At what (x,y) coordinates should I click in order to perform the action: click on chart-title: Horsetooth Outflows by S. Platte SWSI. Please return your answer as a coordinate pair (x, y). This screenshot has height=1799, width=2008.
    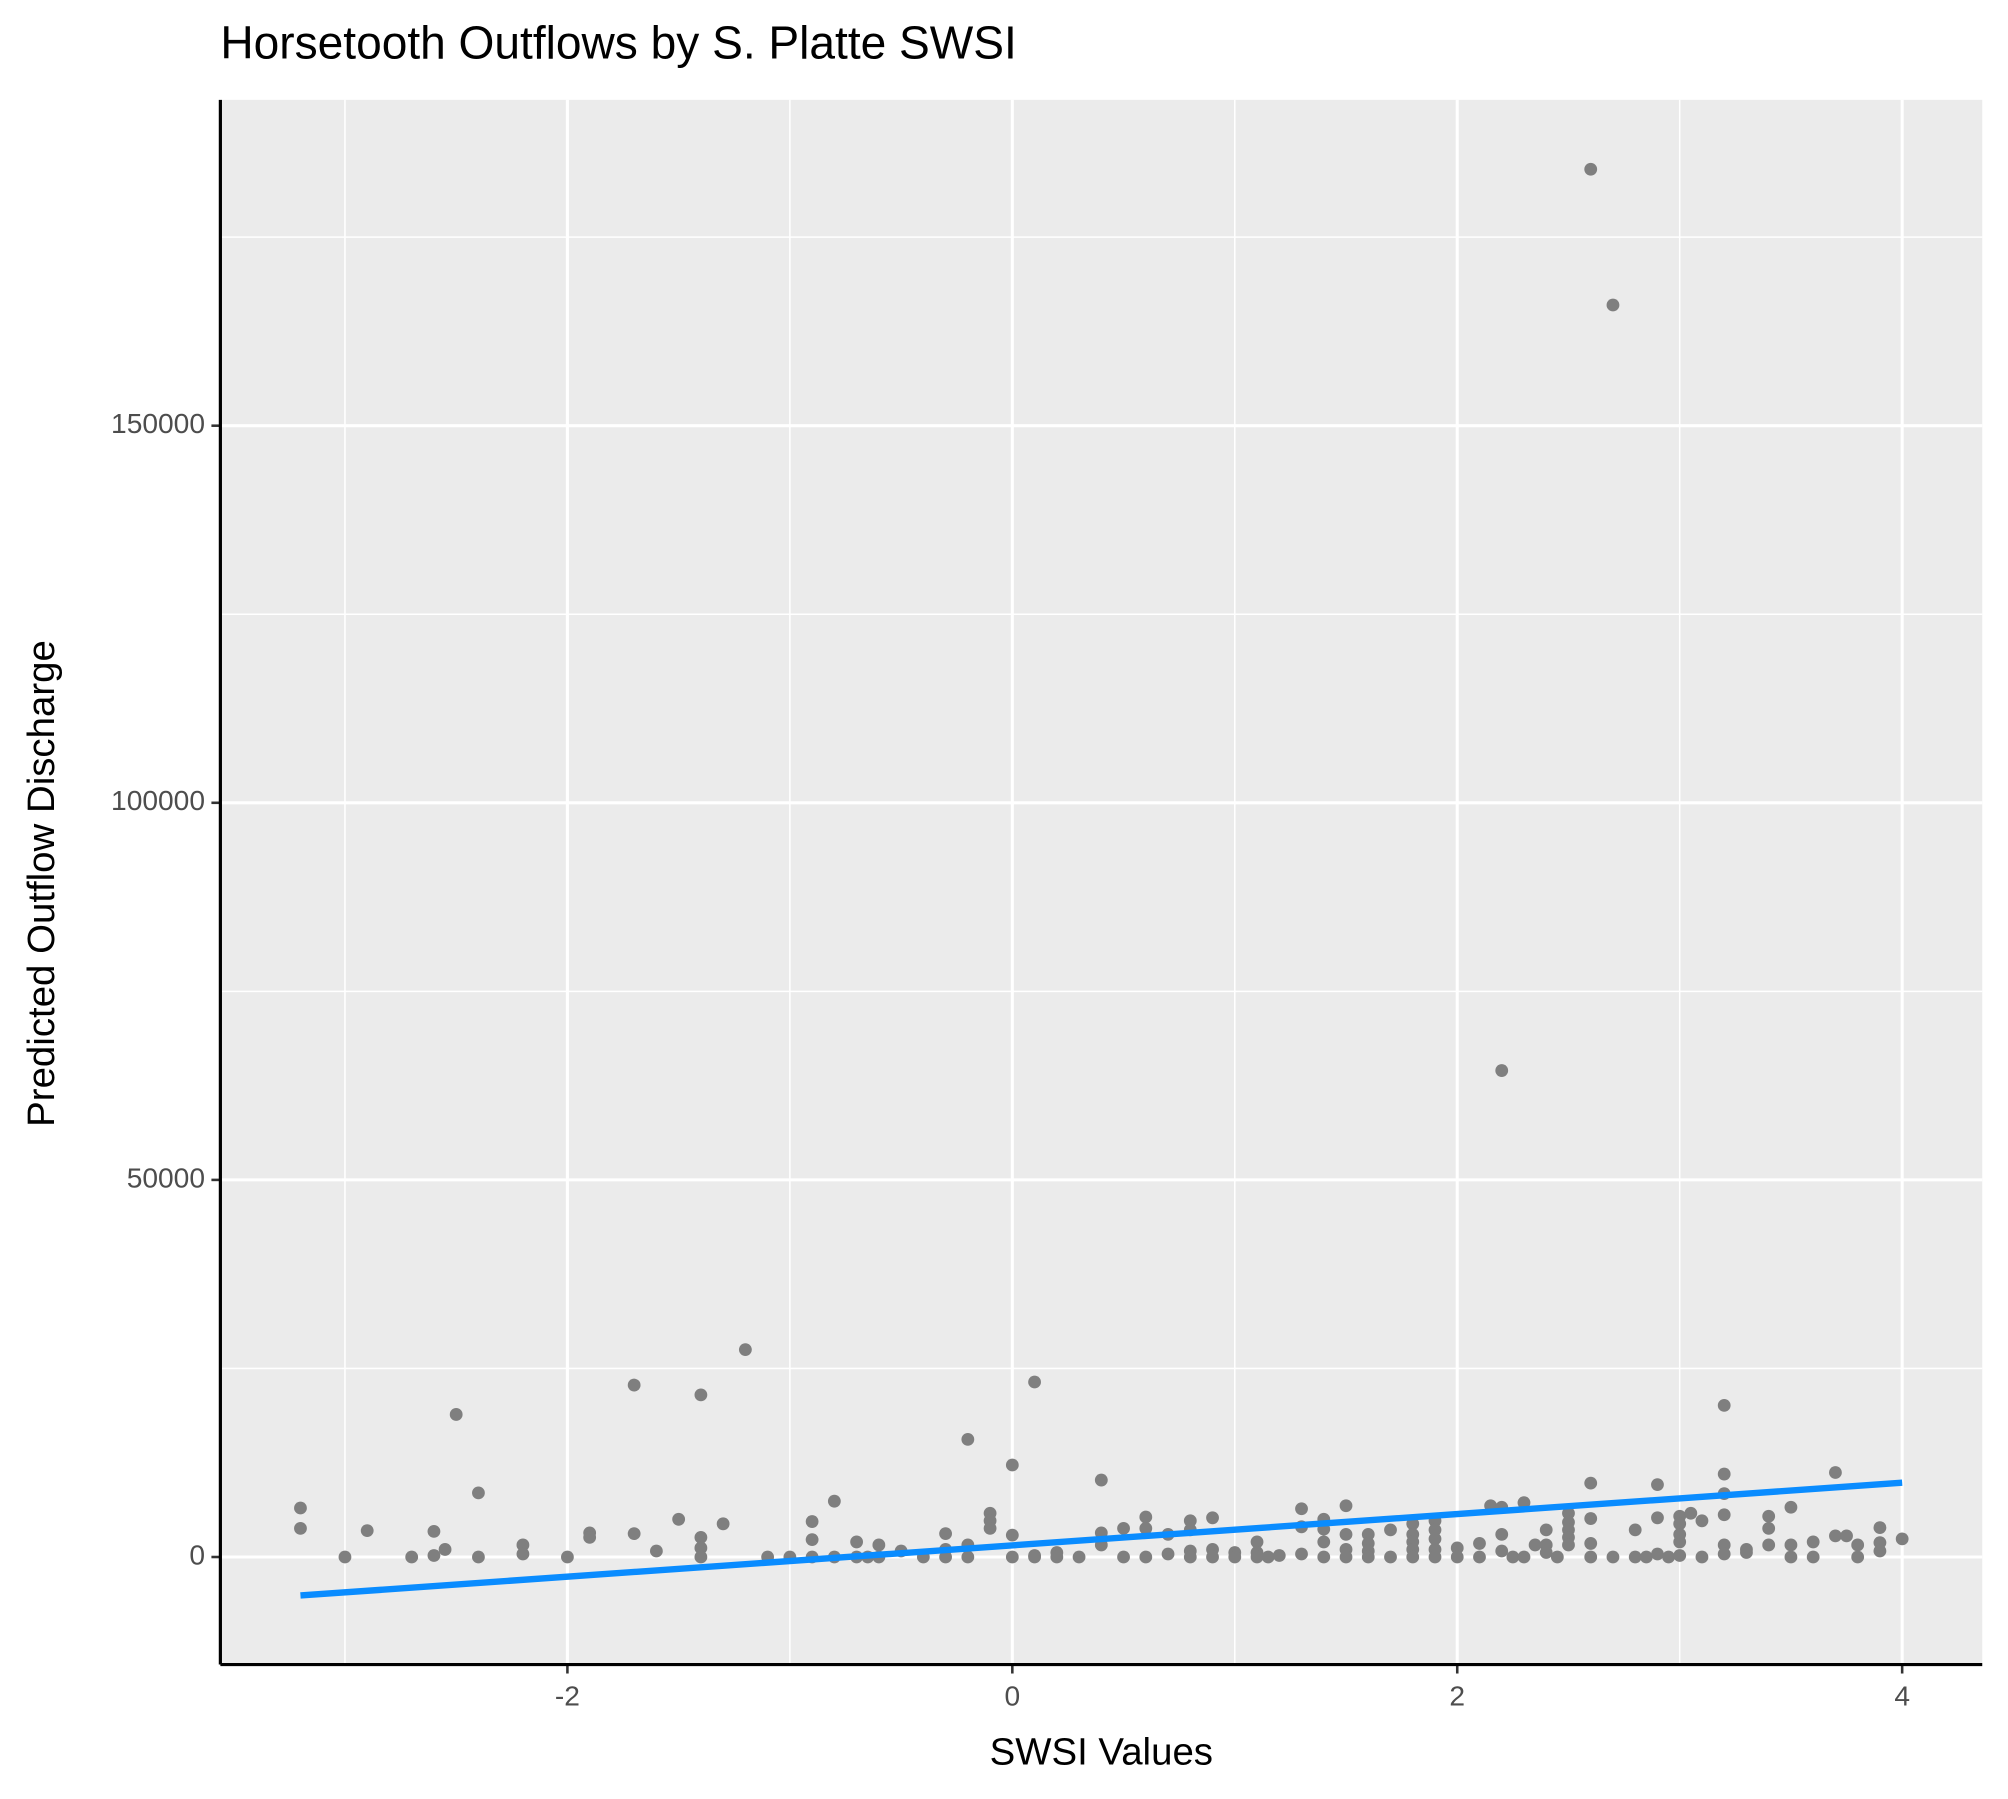
    Looking at the image, I should click on (618, 42).